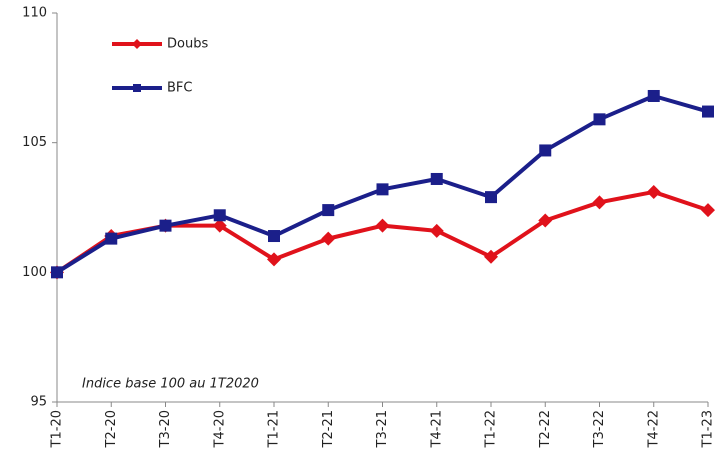 The width and height of the screenshot is (728, 460). What do you see at coordinates (436, 429) in the screenshot?
I see `x-tick-label: T4-21` at bounding box center [436, 429].